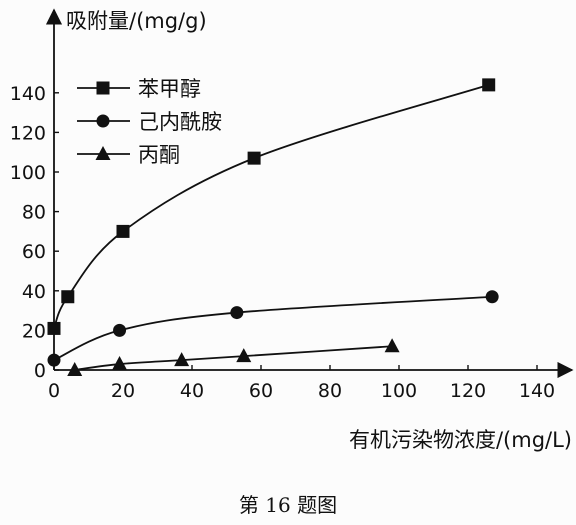 The height and width of the screenshot is (525, 576). What do you see at coordinates (123, 391) in the screenshot?
I see `x-tick-label: 20` at bounding box center [123, 391].